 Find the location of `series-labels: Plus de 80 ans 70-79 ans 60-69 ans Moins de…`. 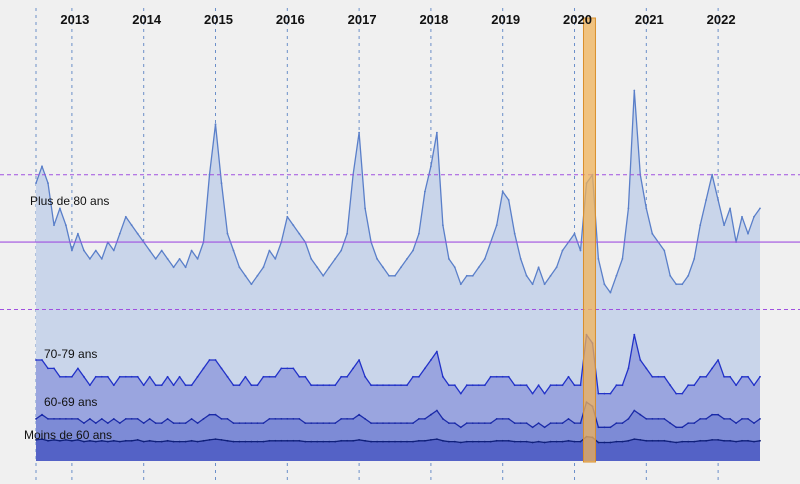

series-labels: Plus de 80 ans 70-79 ans 60-69 ans Moins de… is located at coordinates (68, 318).